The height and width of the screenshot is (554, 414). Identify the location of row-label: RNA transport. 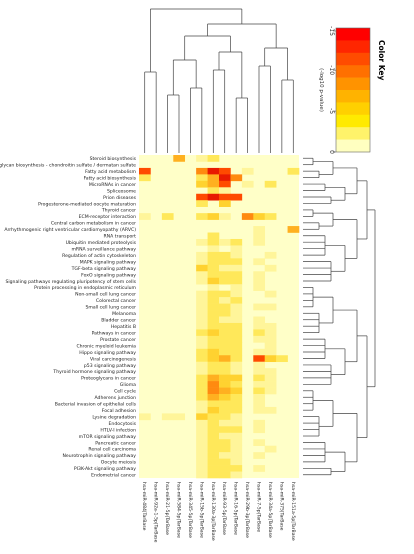
(120, 237).